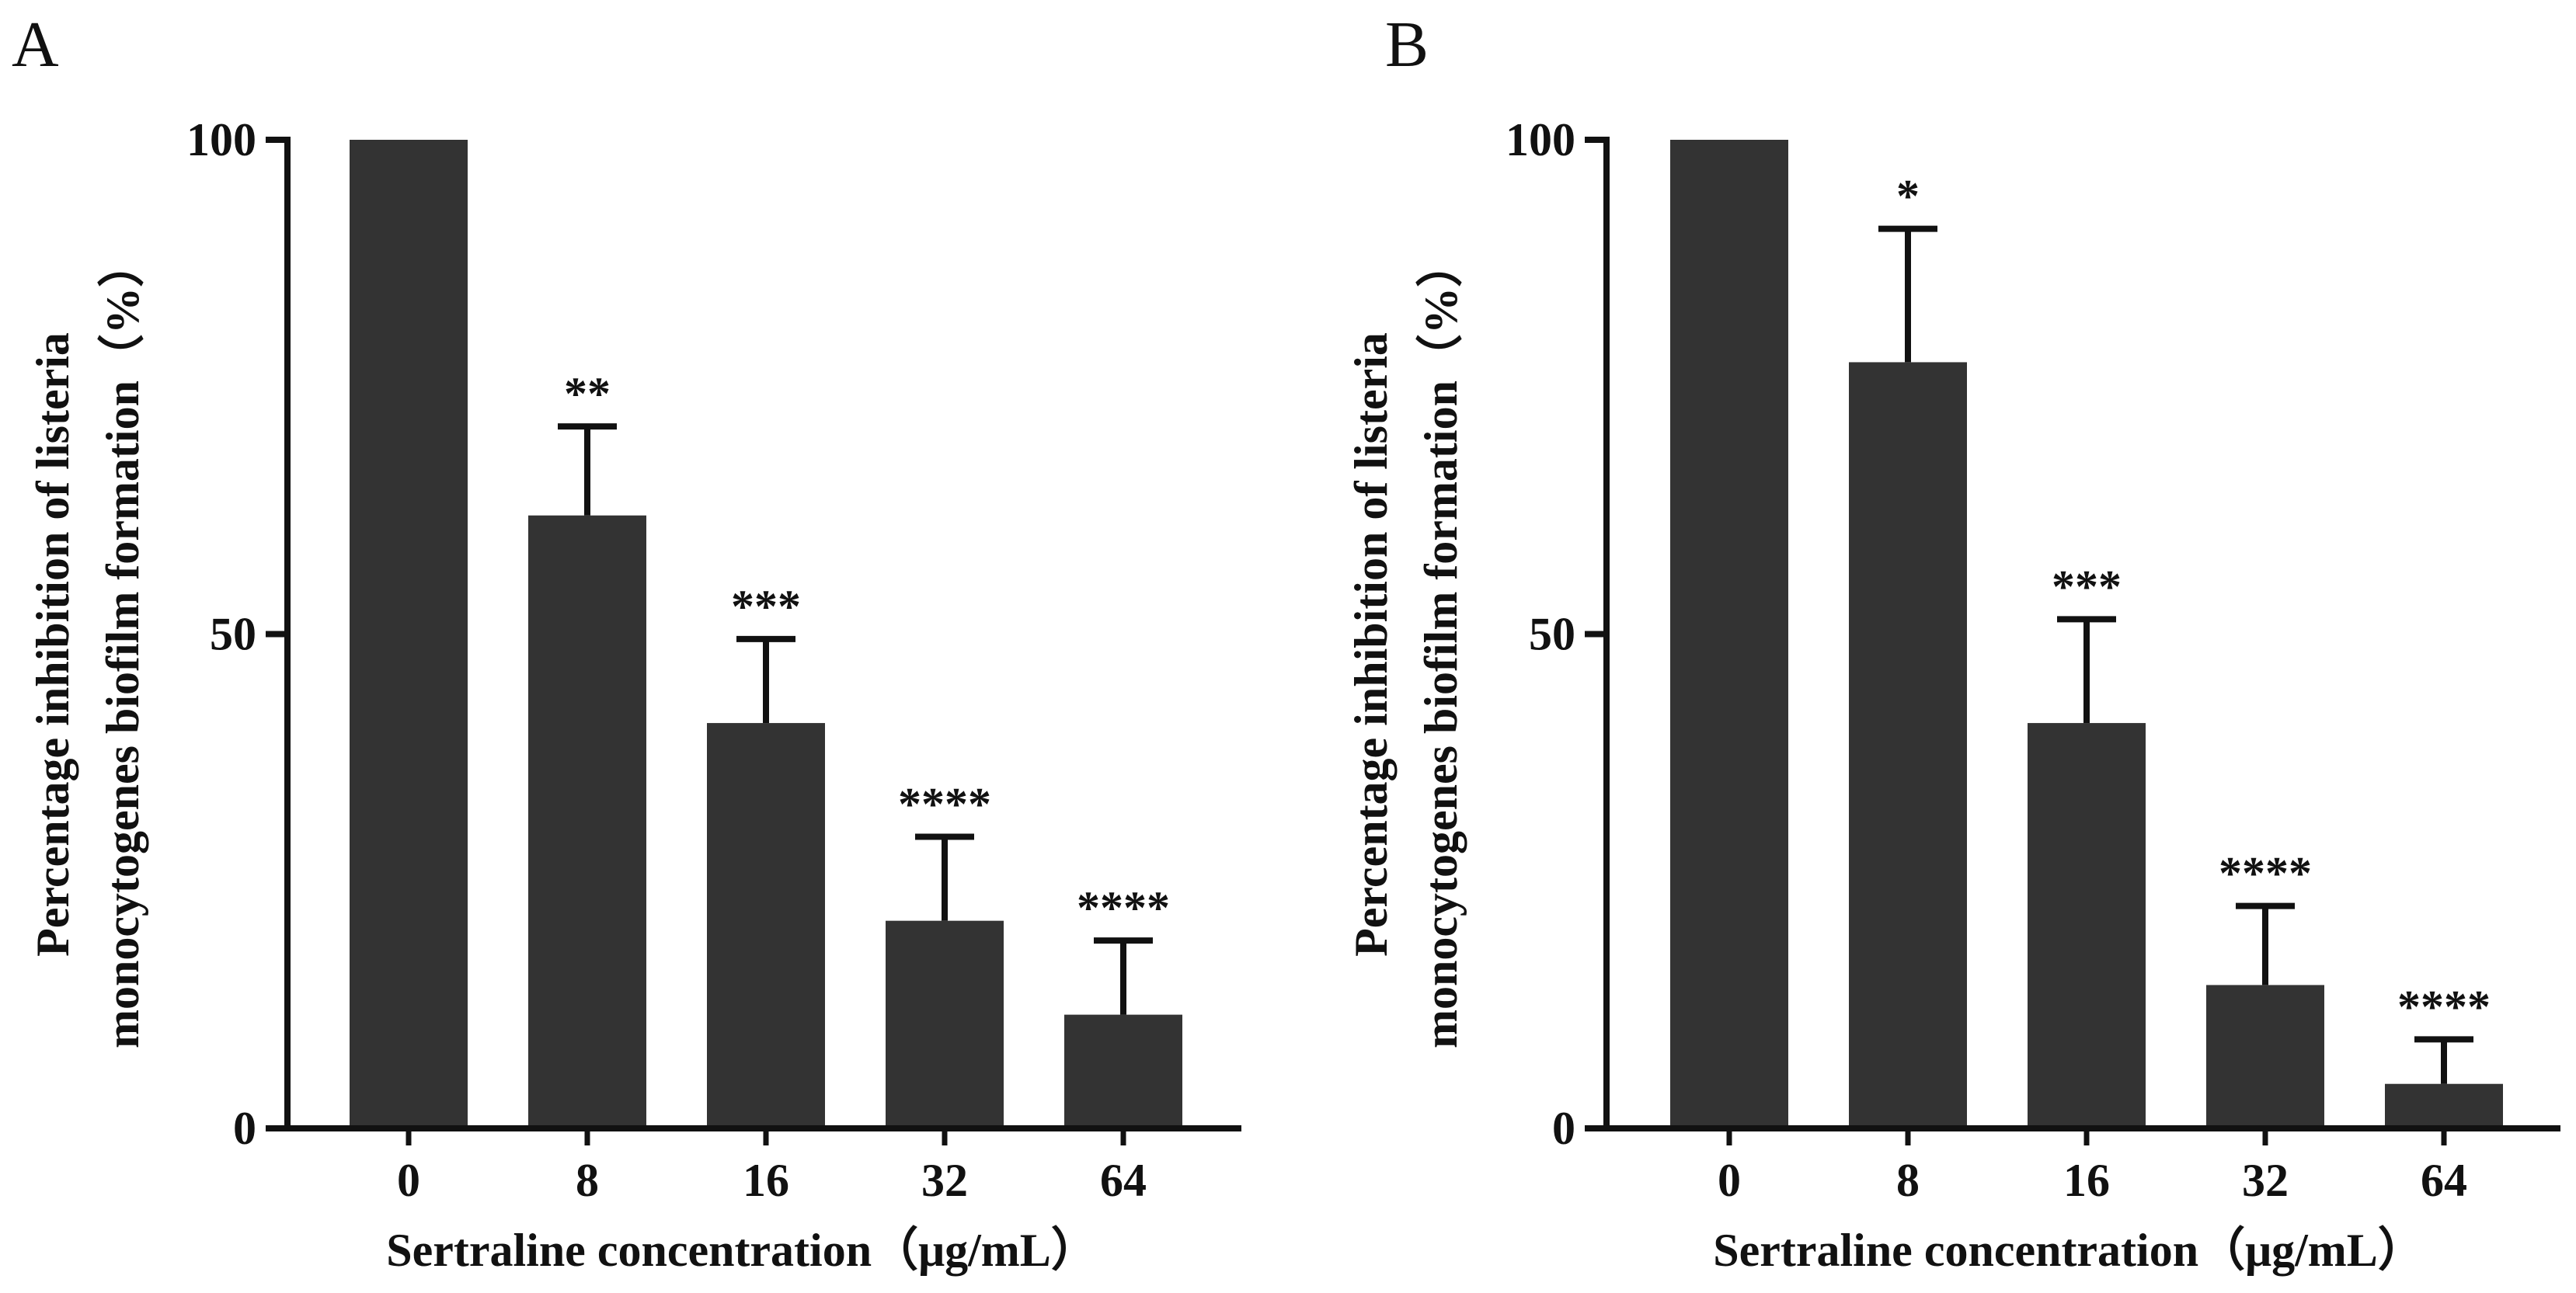  I want to click on significance-label-8: *, so click(1908, 196).